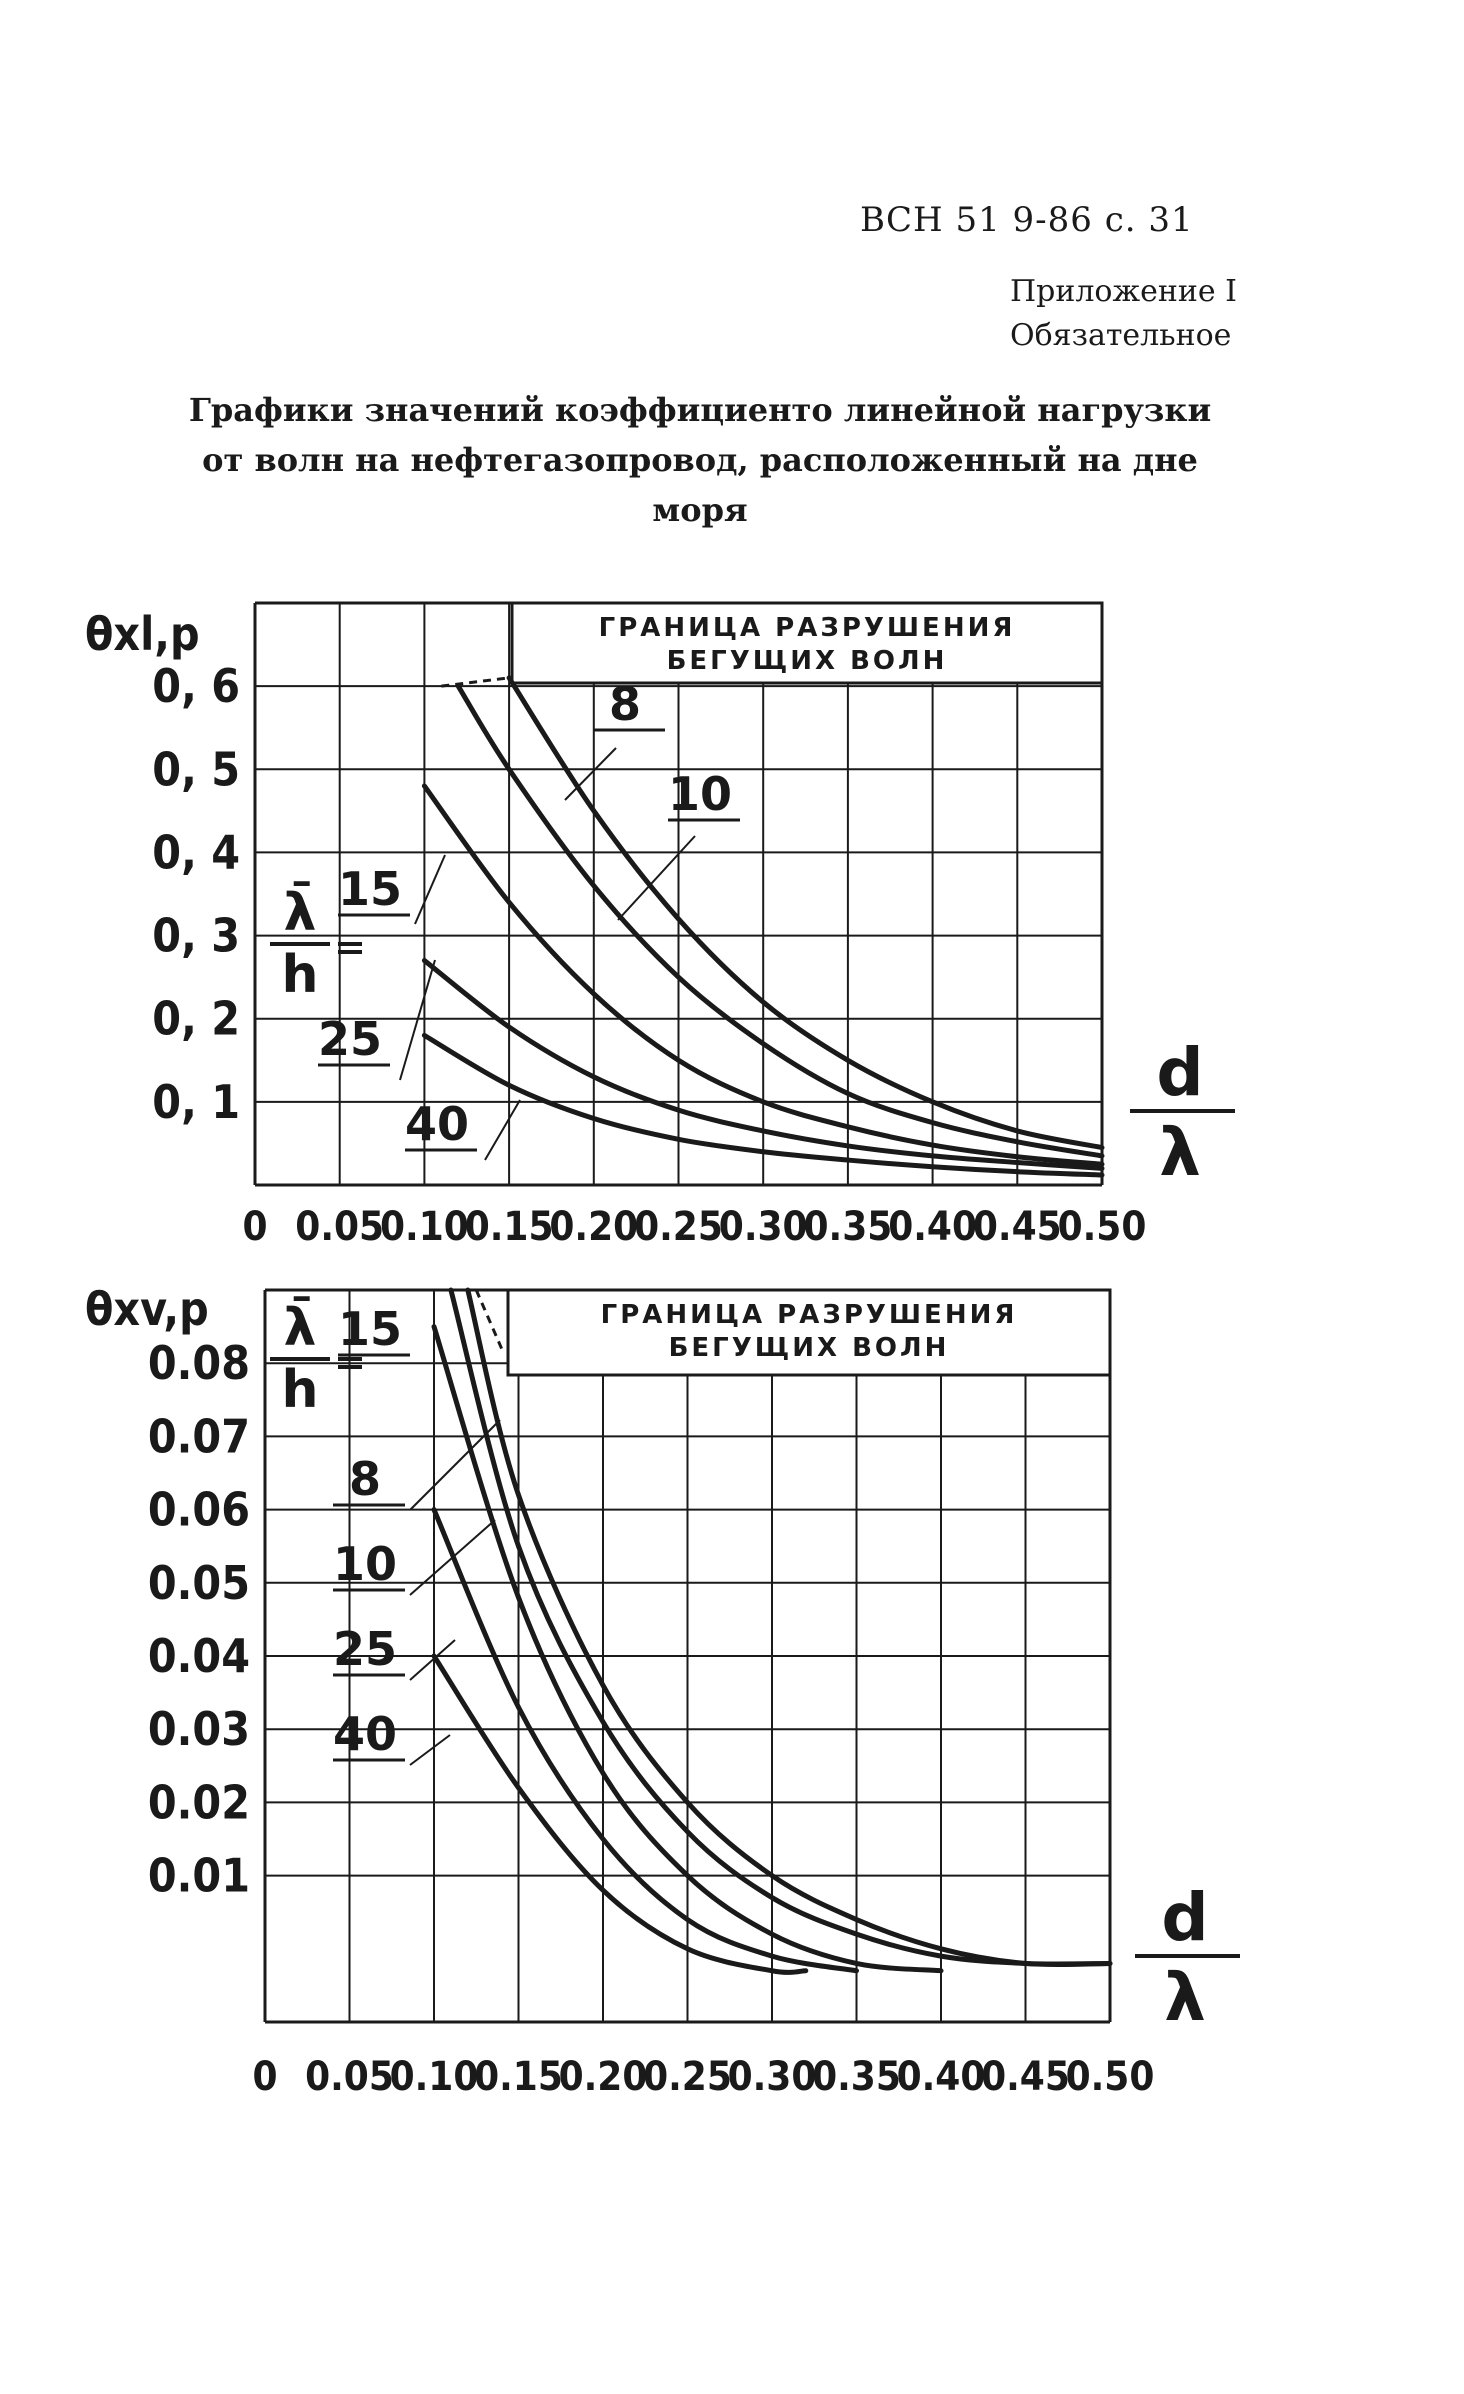  I want to click on chart2-x-tick-label: 0.25, so click(687, 2077).